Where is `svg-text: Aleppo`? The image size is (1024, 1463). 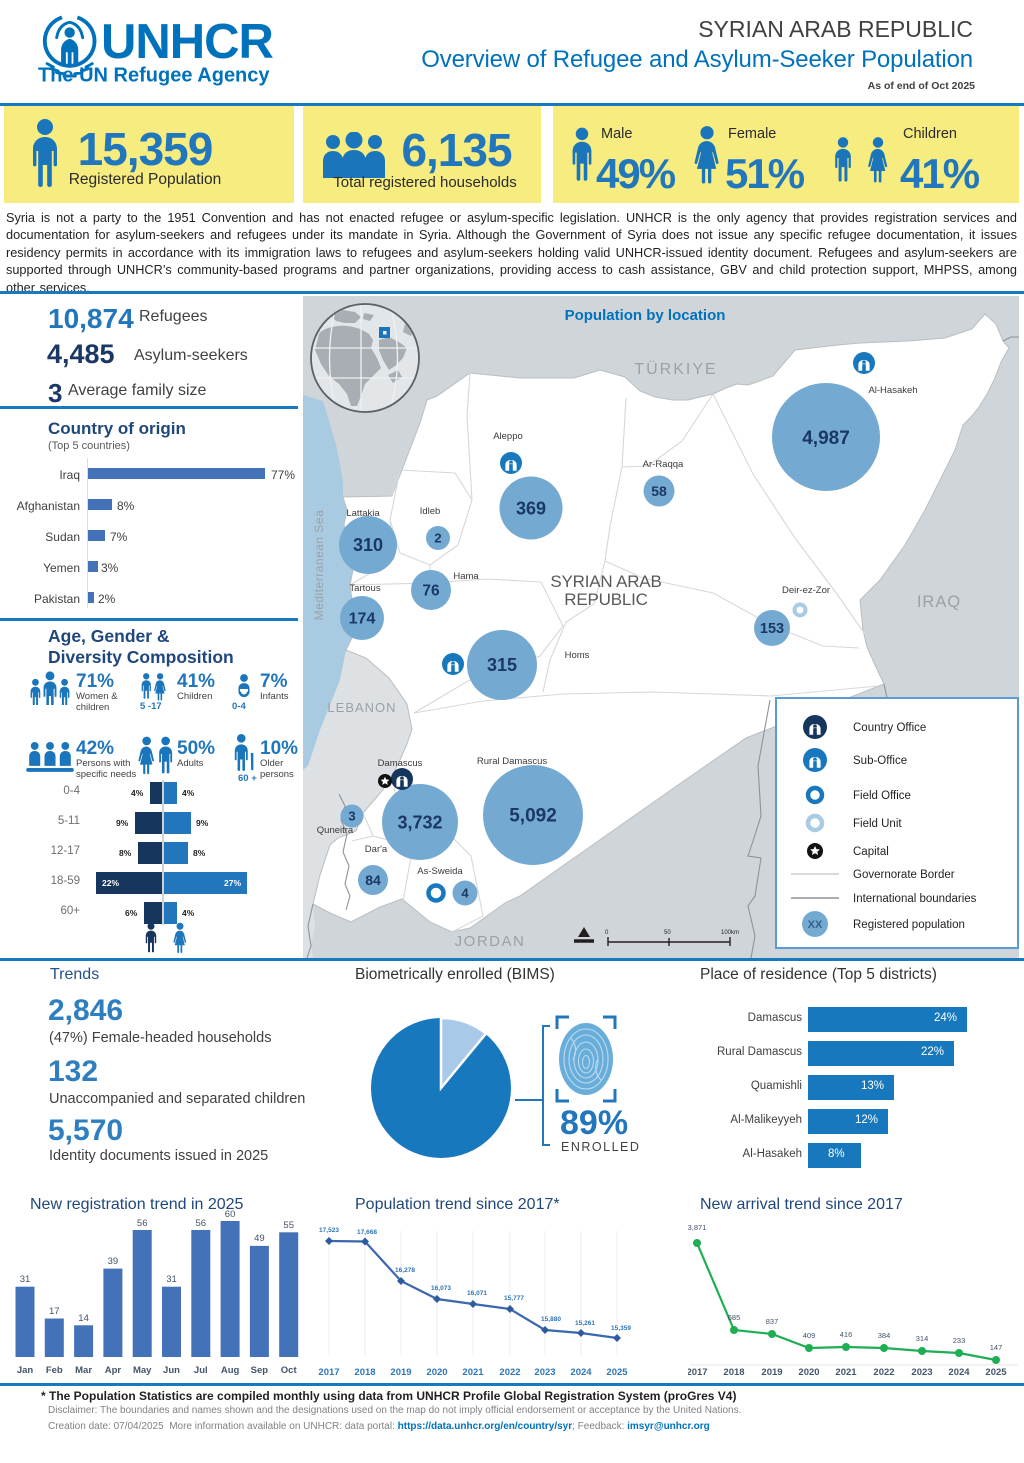 svg-text: Aleppo is located at coordinates (508, 436).